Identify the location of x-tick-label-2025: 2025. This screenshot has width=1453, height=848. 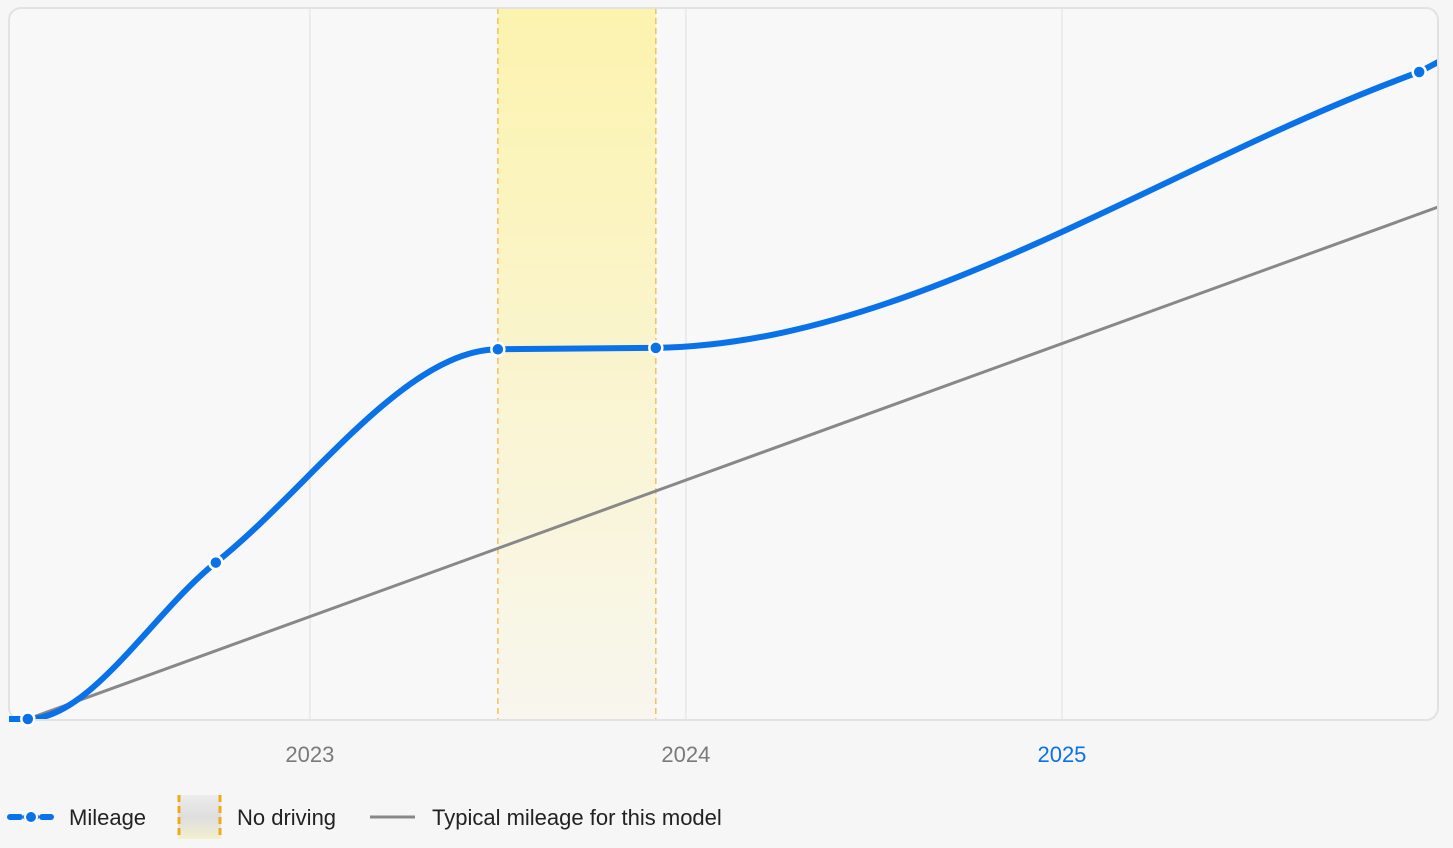
(1061, 754).